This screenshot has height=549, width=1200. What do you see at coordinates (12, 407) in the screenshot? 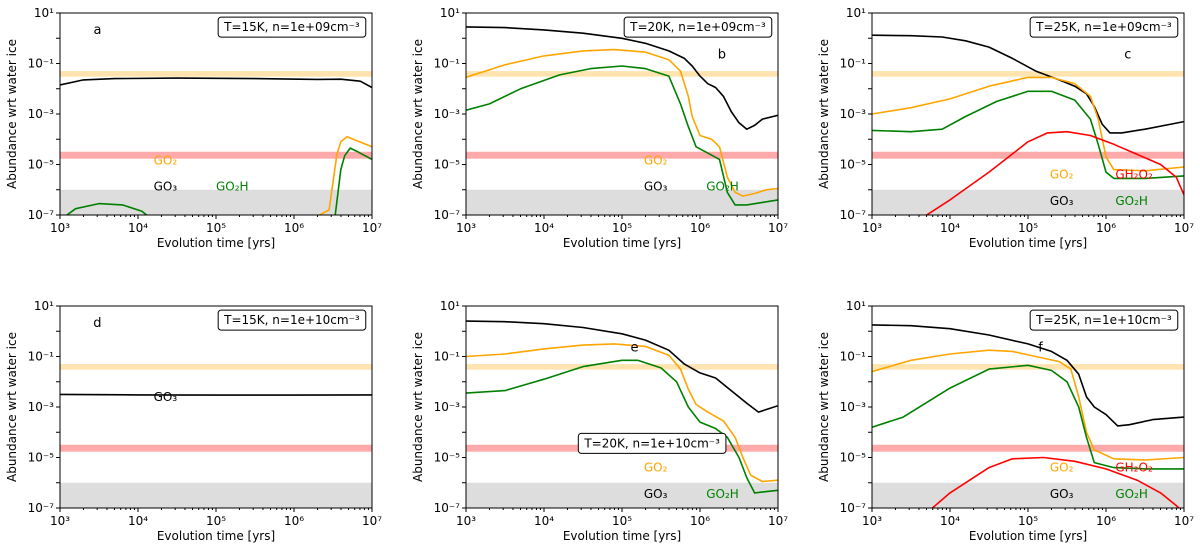
I see `y-axis-label: Abundance wrt water ice` at bounding box center [12, 407].